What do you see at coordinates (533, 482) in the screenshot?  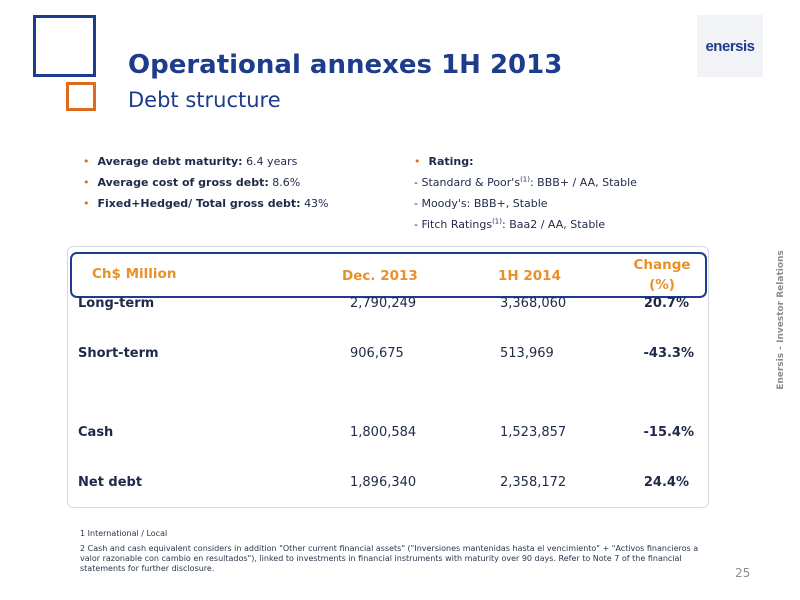 I see `row-h1-net-debt: 2,358,172` at bounding box center [533, 482].